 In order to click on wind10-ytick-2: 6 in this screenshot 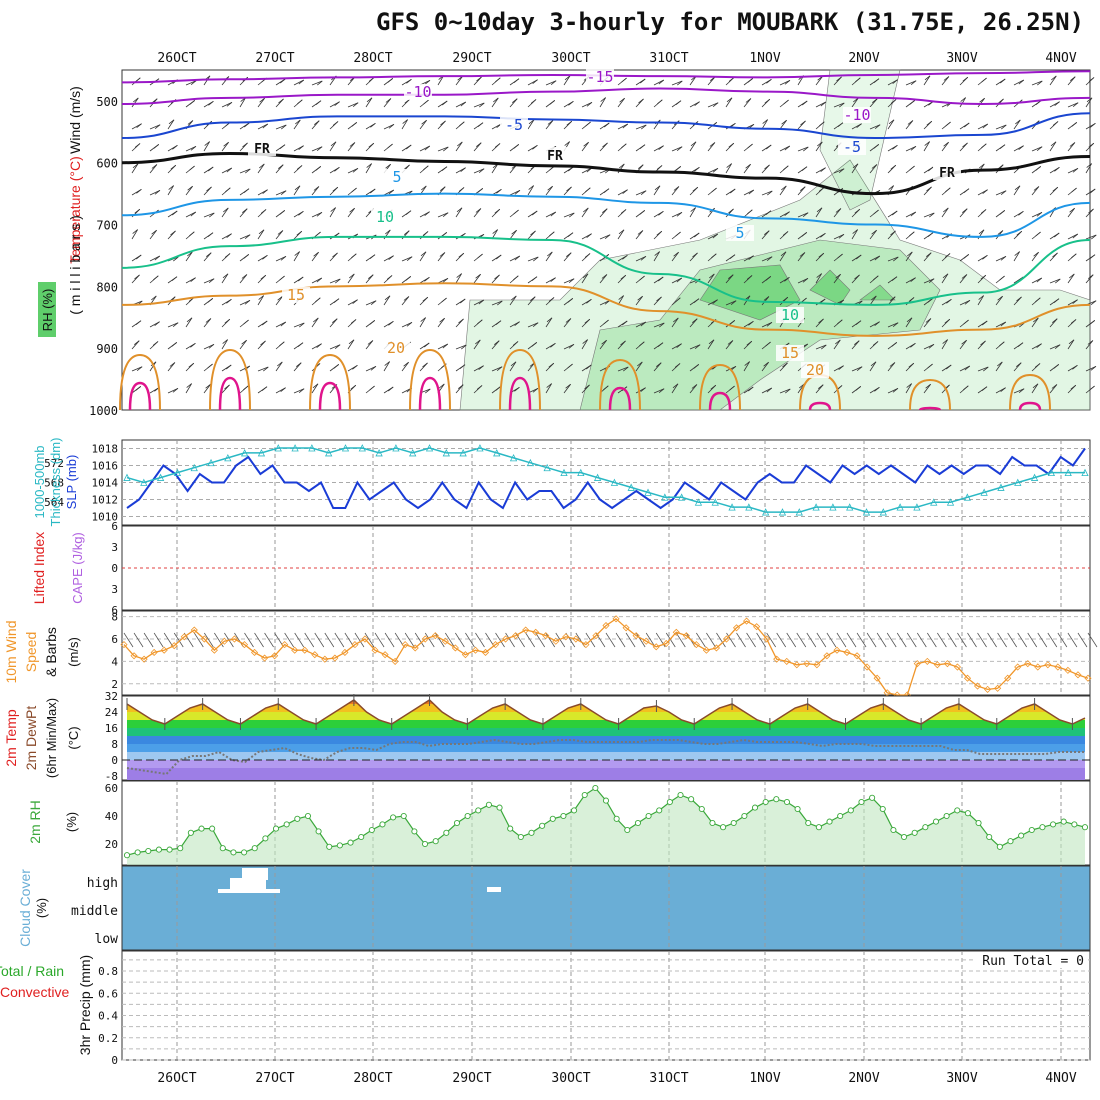, I will do `click(114, 639)`.